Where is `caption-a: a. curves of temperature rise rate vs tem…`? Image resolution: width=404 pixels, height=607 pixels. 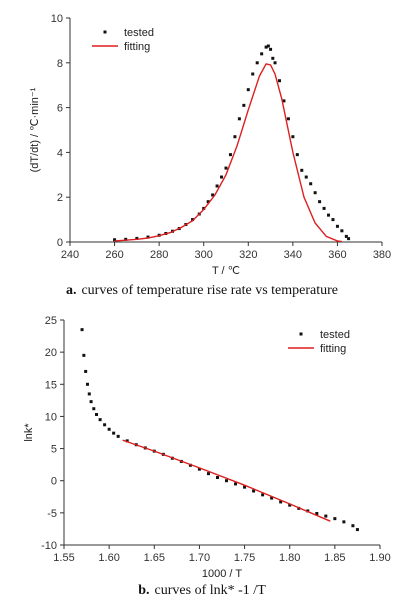
caption-a: a. curves of temperature rise rate vs tem… is located at coordinates (202, 291).